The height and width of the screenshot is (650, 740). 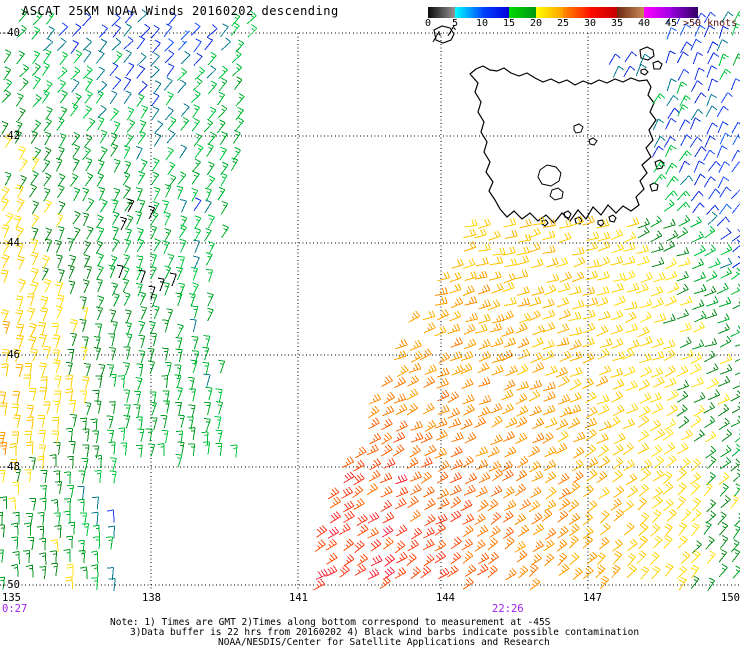 What do you see at coordinates (15, 609) in the screenshot?
I see `pass-time: 0:27` at bounding box center [15, 609].